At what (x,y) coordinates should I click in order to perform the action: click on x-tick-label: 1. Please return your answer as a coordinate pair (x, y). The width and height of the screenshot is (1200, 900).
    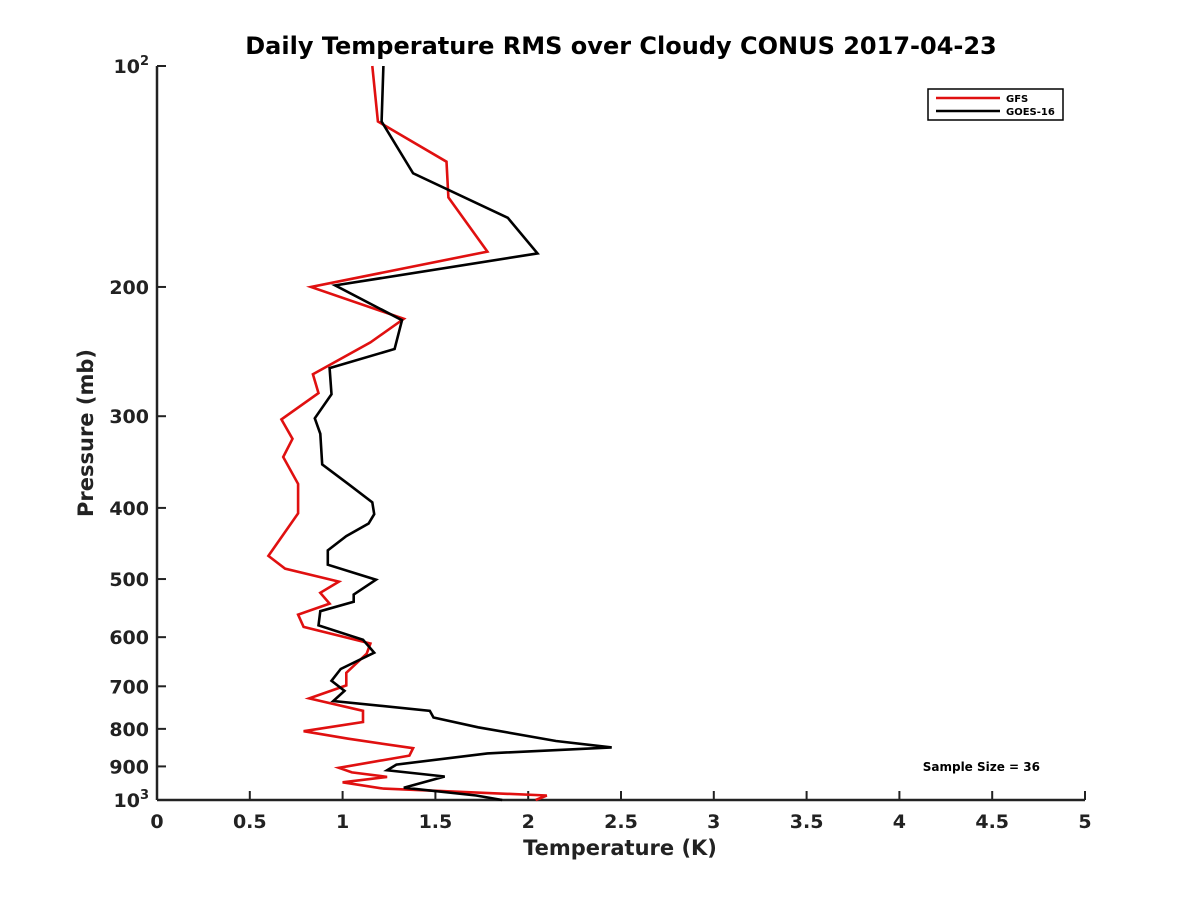
    Looking at the image, I should click on (342, 822).